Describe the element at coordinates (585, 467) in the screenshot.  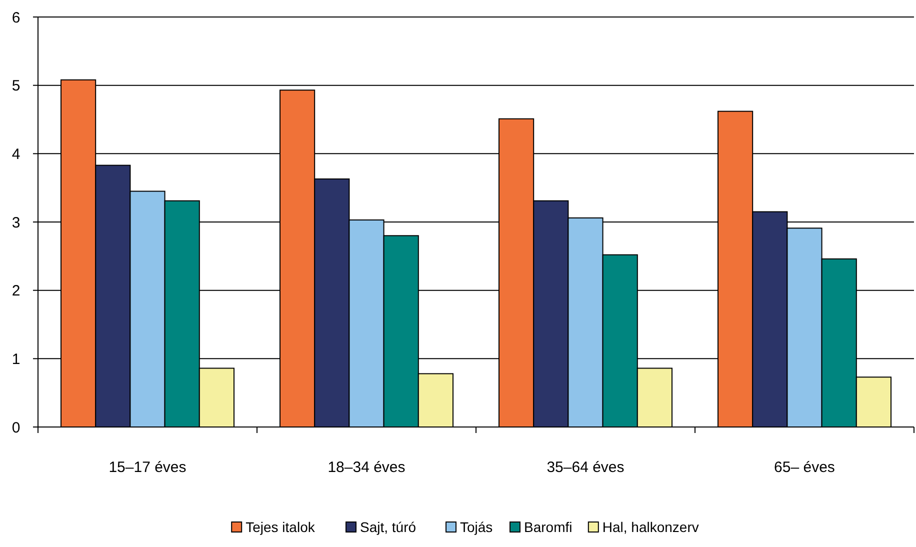
I see `x-tick-label: 35–64 éves` at that location.